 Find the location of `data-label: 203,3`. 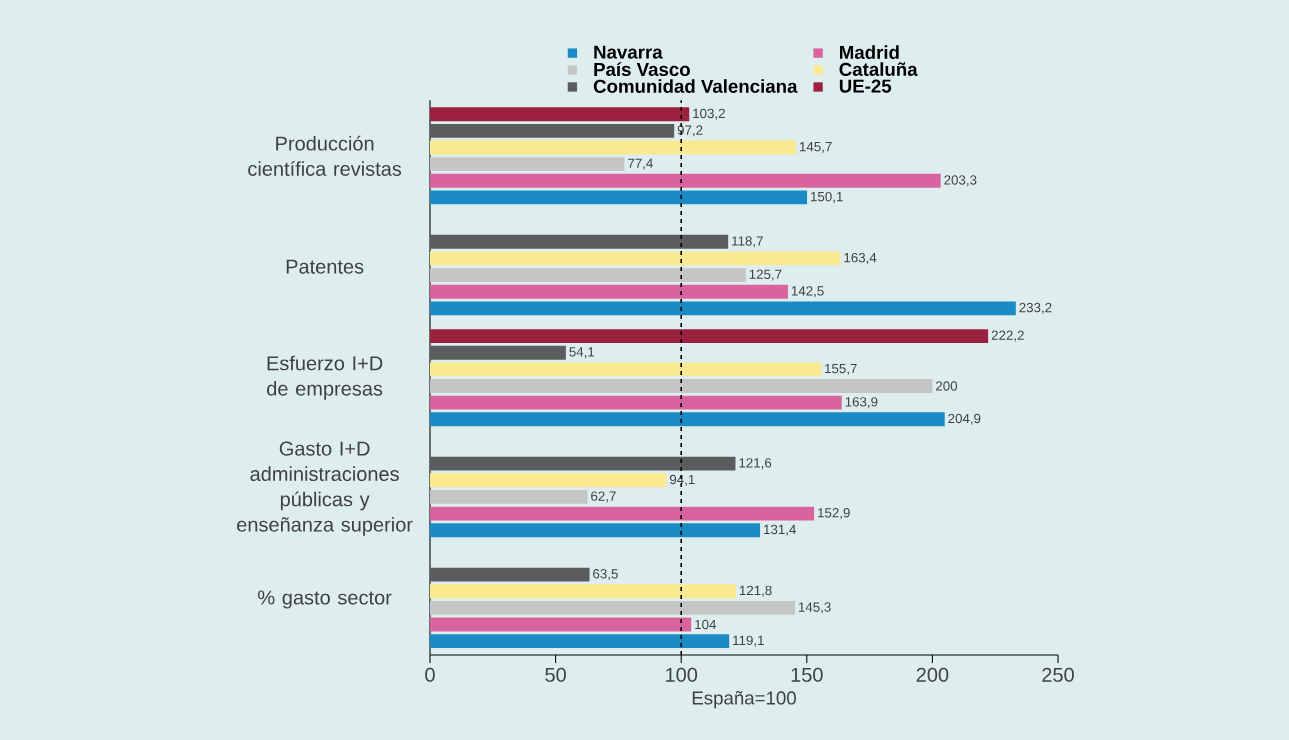

data-label: 203,3 is located at coordinates (960, 181).